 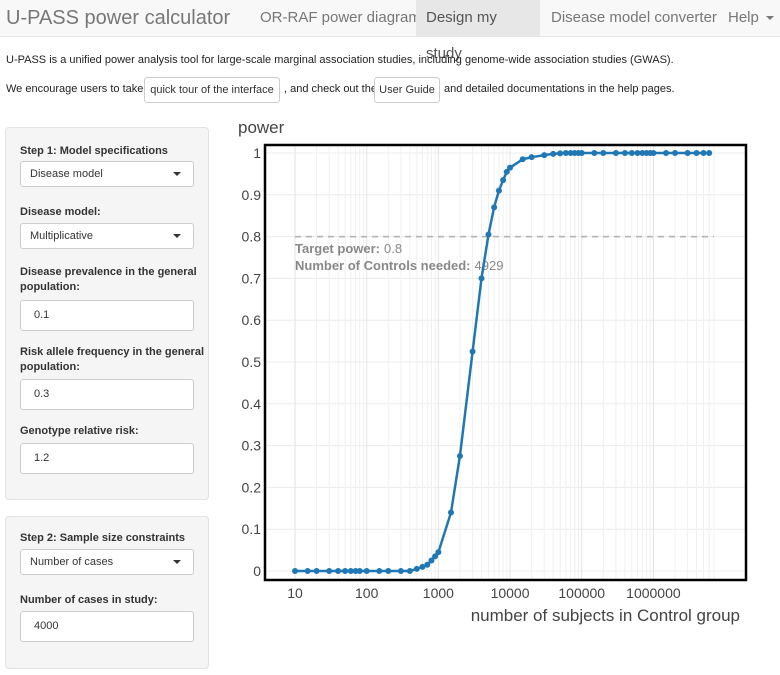 I want to click on y-tick-label: 0.3, so click(x=252, y=446).